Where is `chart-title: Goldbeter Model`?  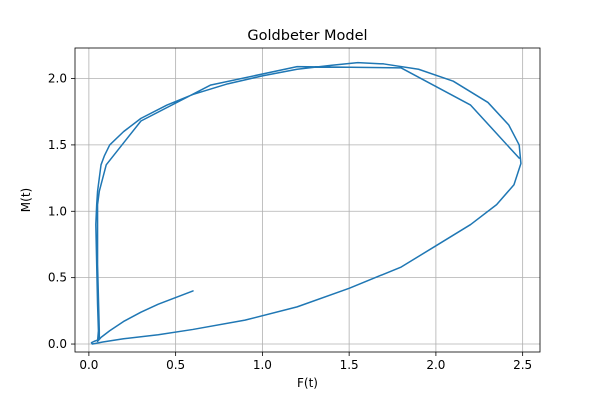 chart-title: Goldbeter Model is located at coordinates (307, 36).